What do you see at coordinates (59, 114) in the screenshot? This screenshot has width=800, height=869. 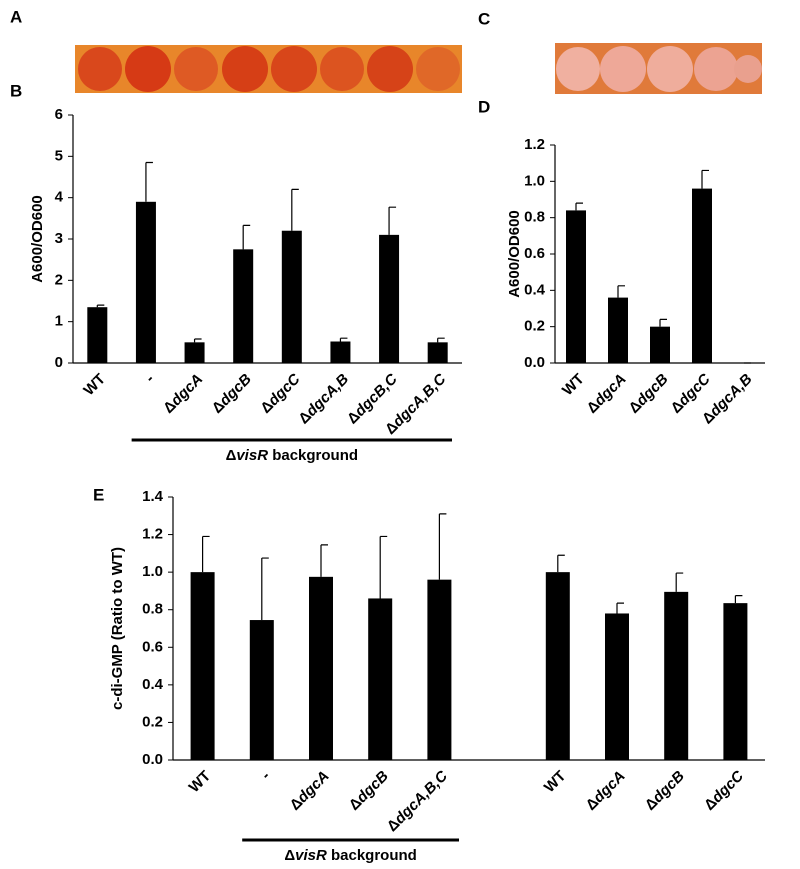 I see `y-tick-label: 6` at bounding box center [59, 114].